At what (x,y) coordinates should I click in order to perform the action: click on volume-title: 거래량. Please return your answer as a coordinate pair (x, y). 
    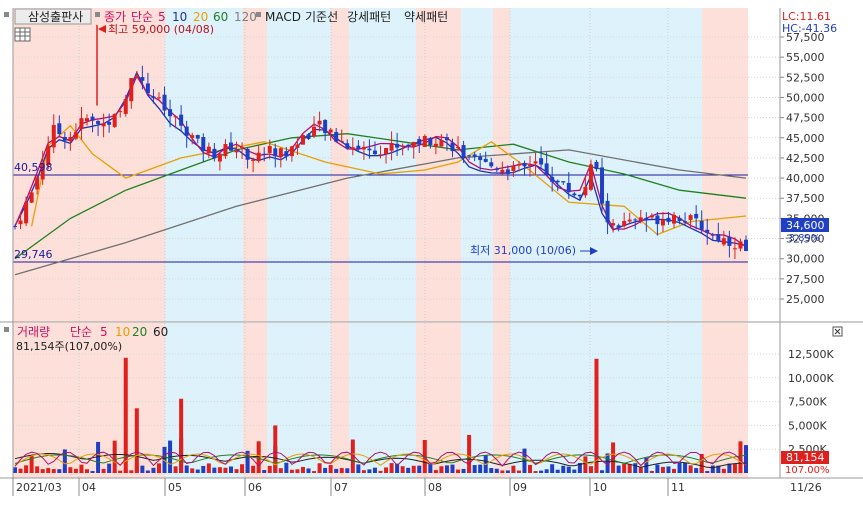
    Looking at the image, I should click on (33, 332).